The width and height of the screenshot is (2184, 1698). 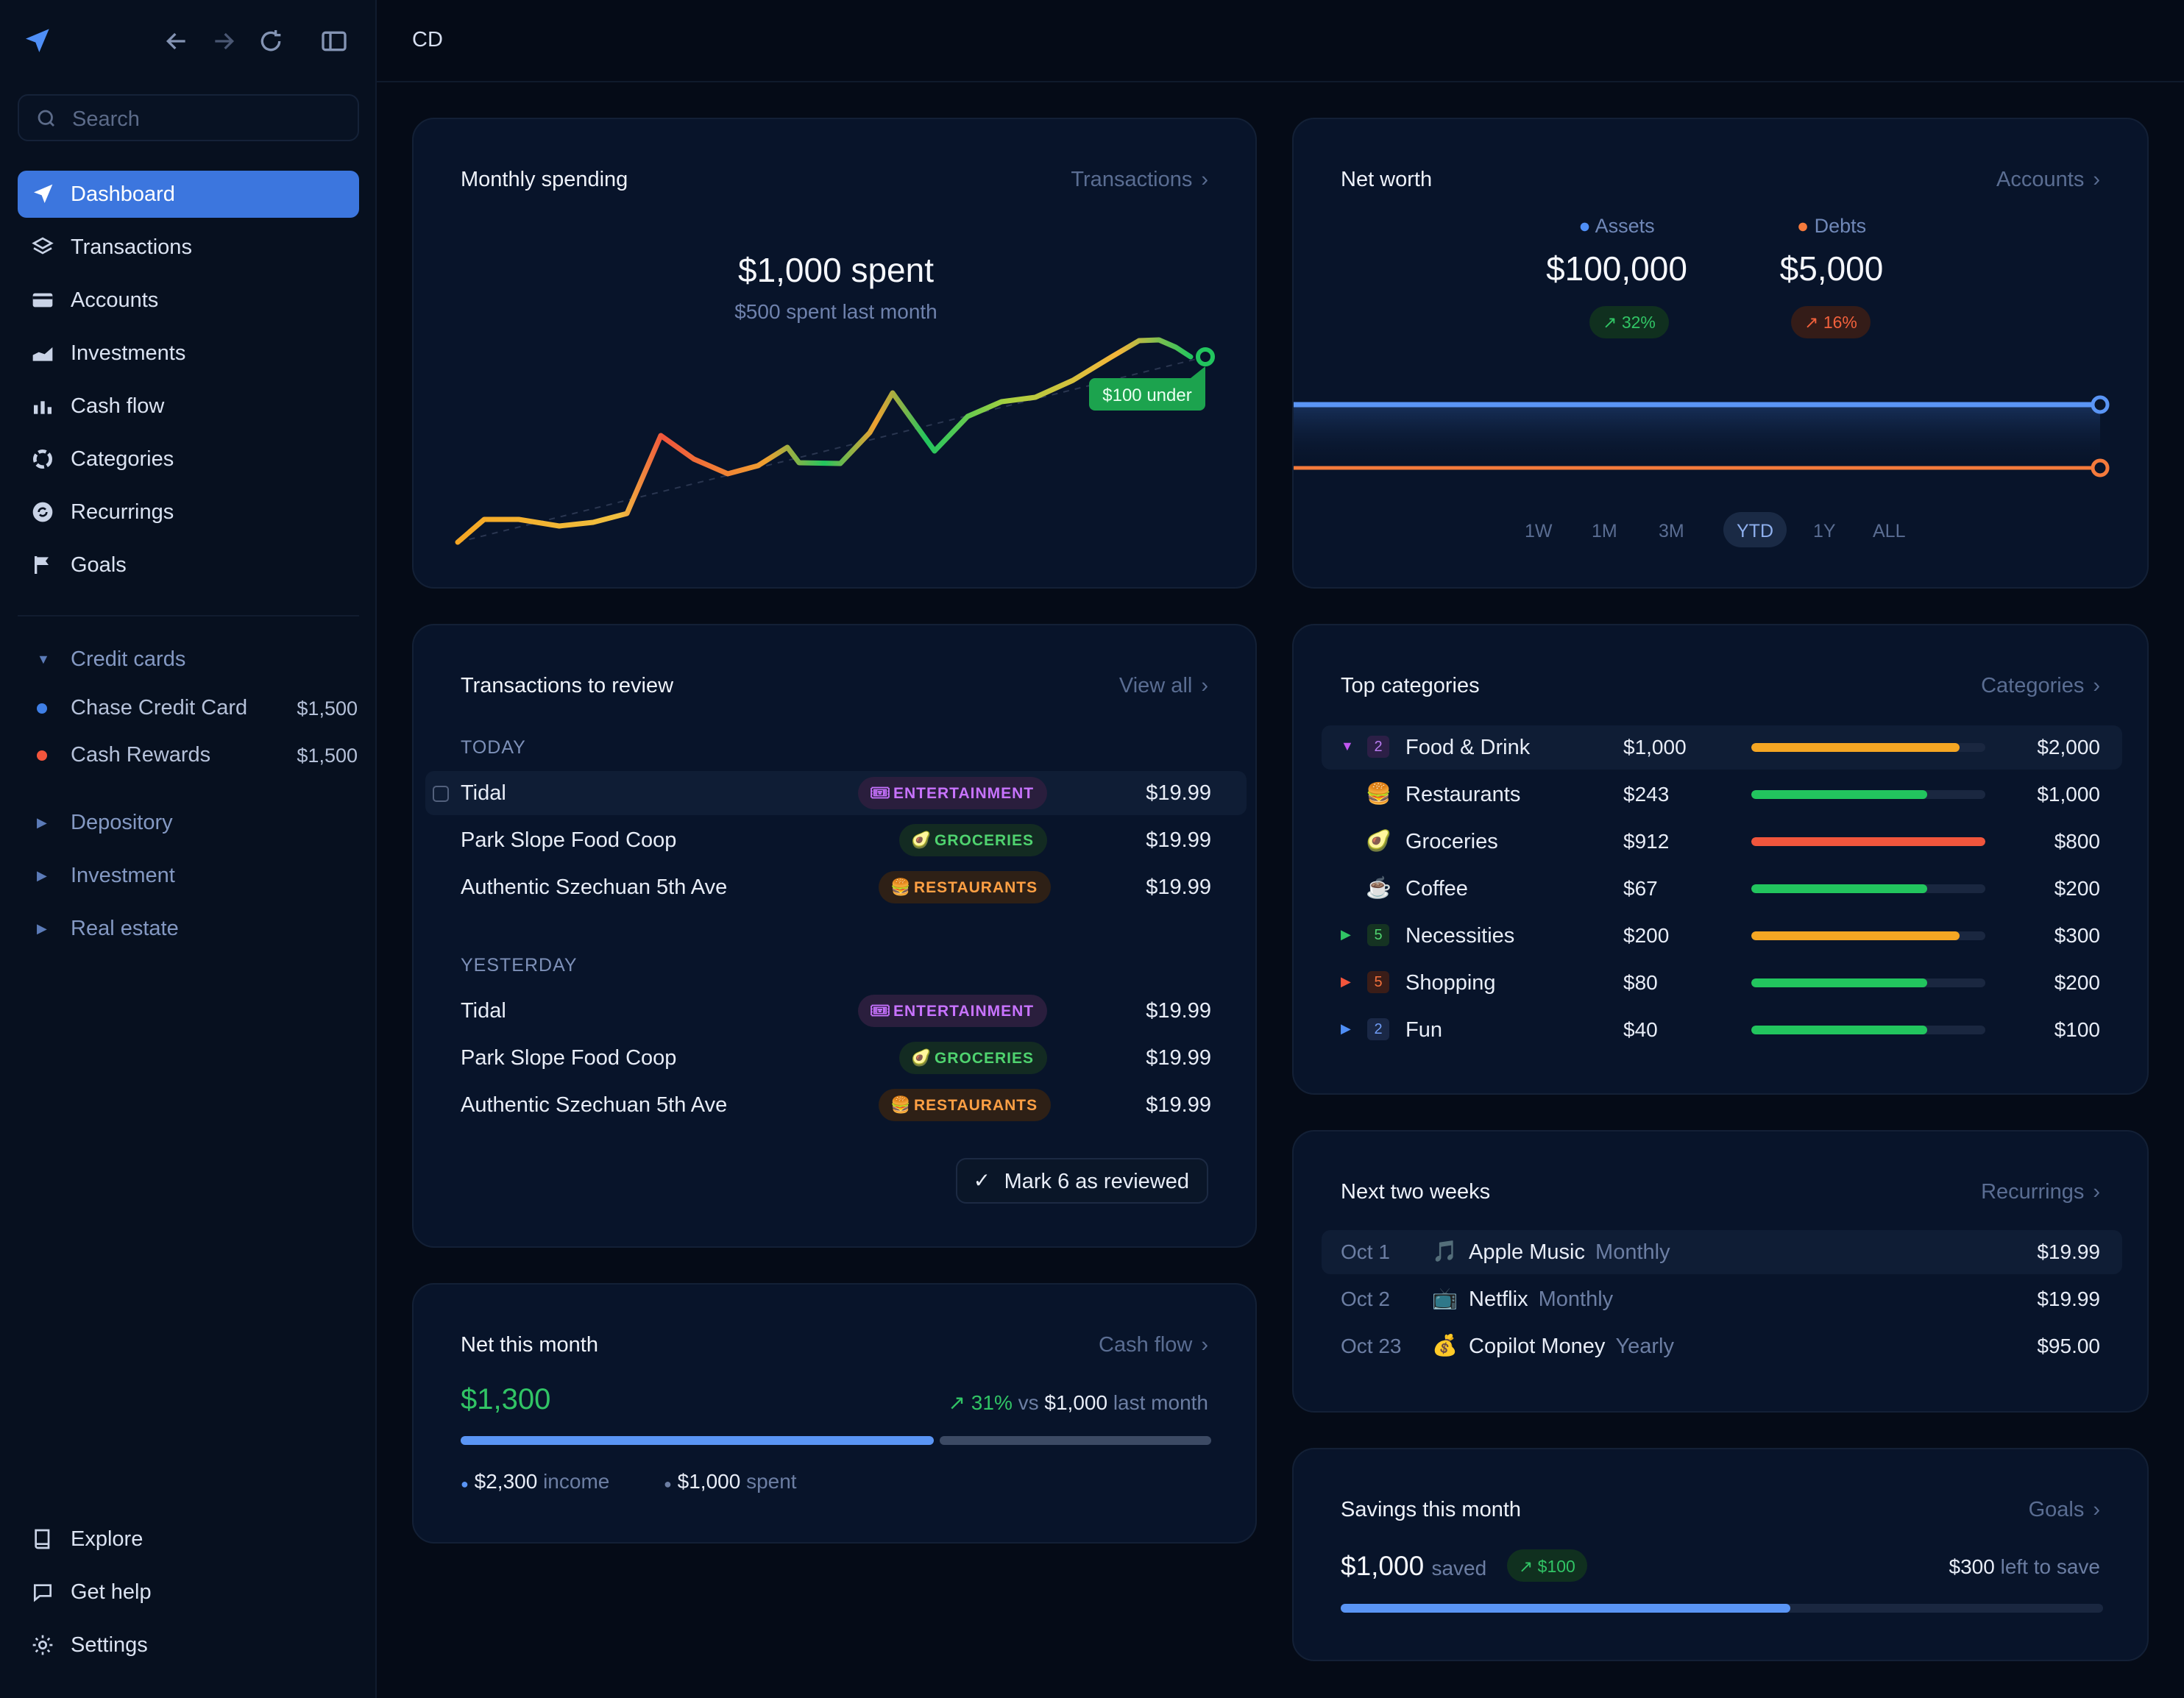 I want to click on group-real-estate: ▶ Real estate, so click(x=188, y=929).